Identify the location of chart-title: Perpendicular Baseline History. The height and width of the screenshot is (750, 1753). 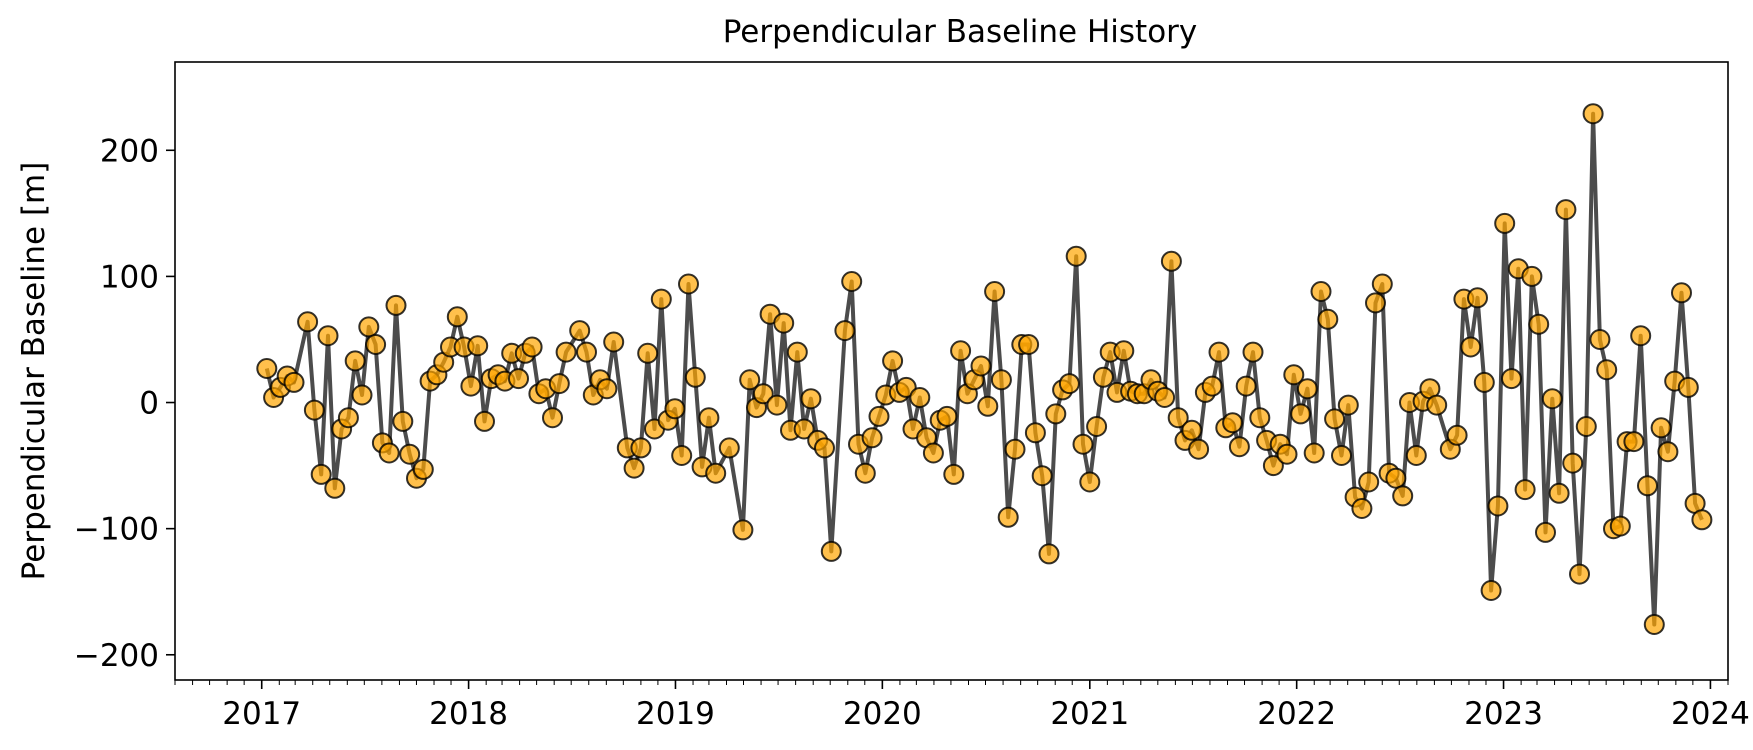
(960, 32).